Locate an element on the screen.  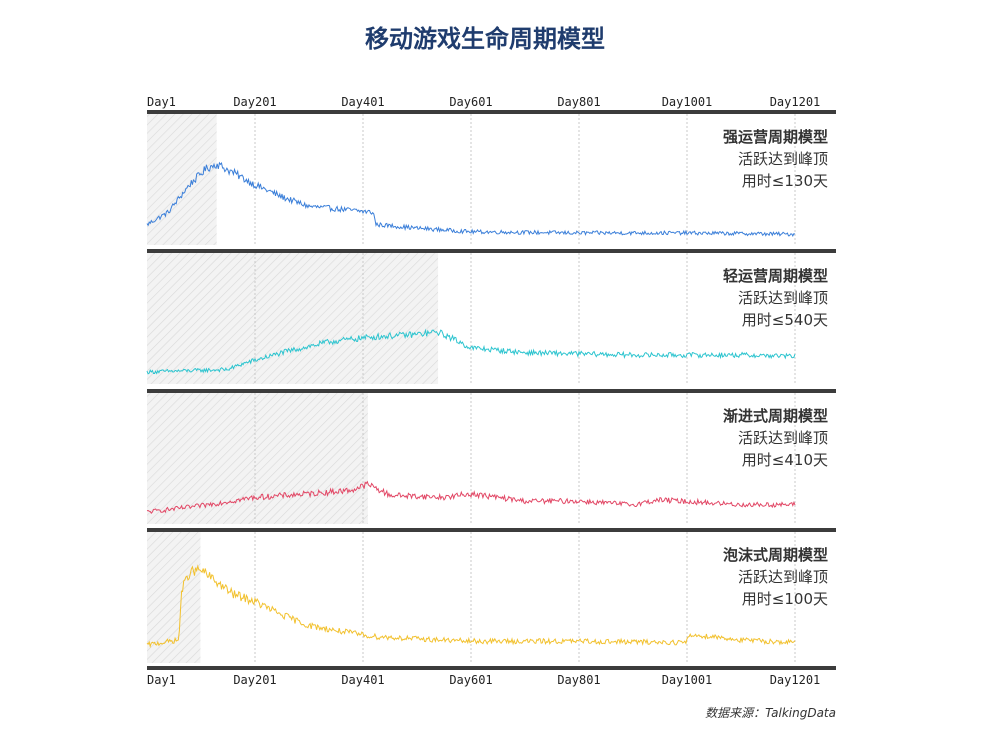
panel-subtitle-2: 用时≤100天 is located at coordinates (785, 599).